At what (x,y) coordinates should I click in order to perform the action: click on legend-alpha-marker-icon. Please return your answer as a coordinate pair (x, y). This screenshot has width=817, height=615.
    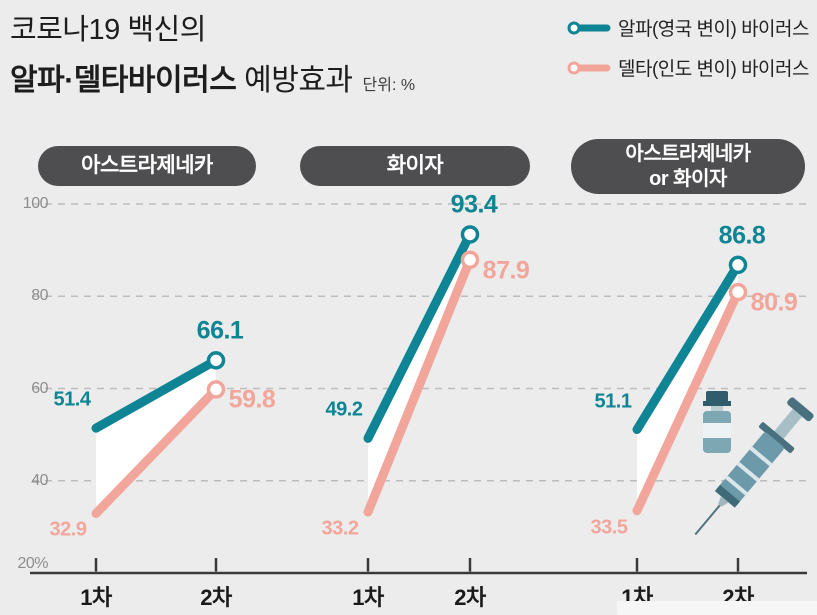
    Looking at the image, I should click on (589, 27).